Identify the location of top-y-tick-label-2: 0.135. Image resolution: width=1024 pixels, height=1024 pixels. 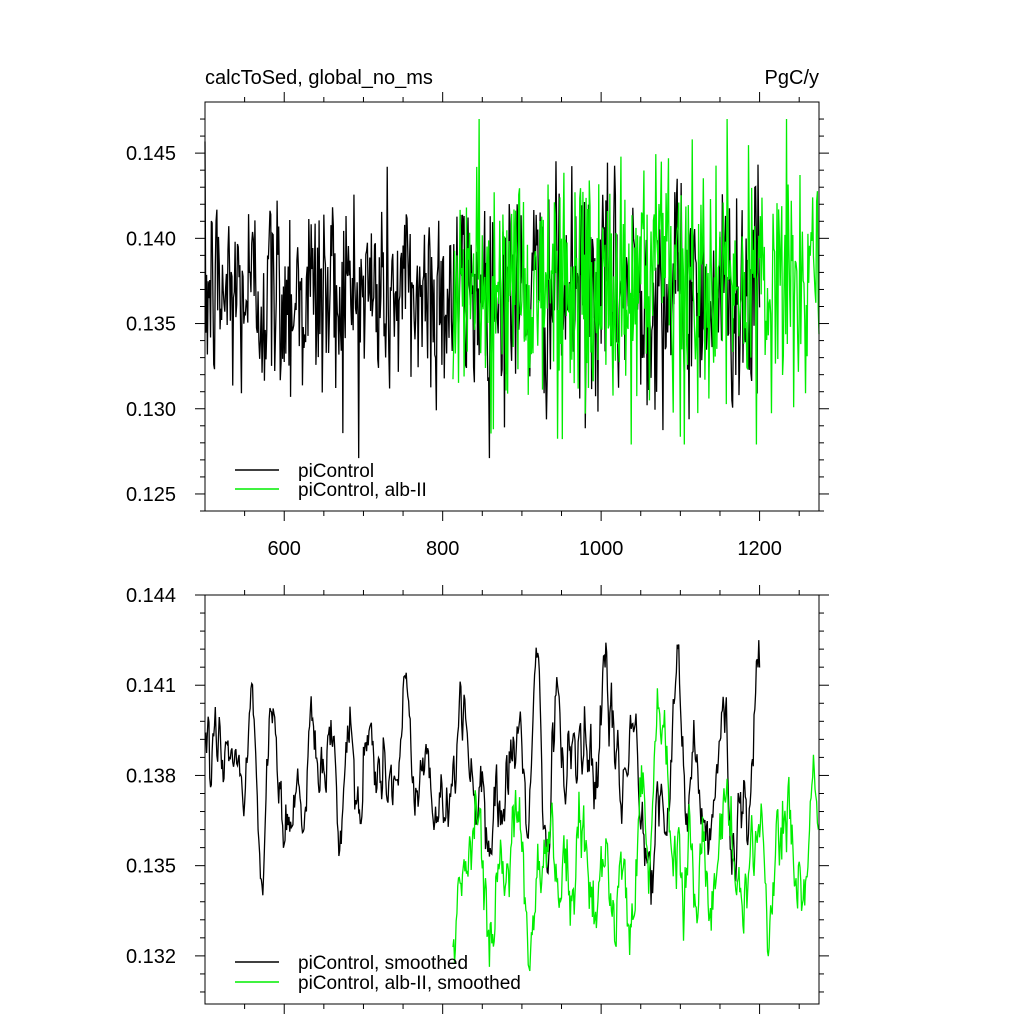
(151, 325).